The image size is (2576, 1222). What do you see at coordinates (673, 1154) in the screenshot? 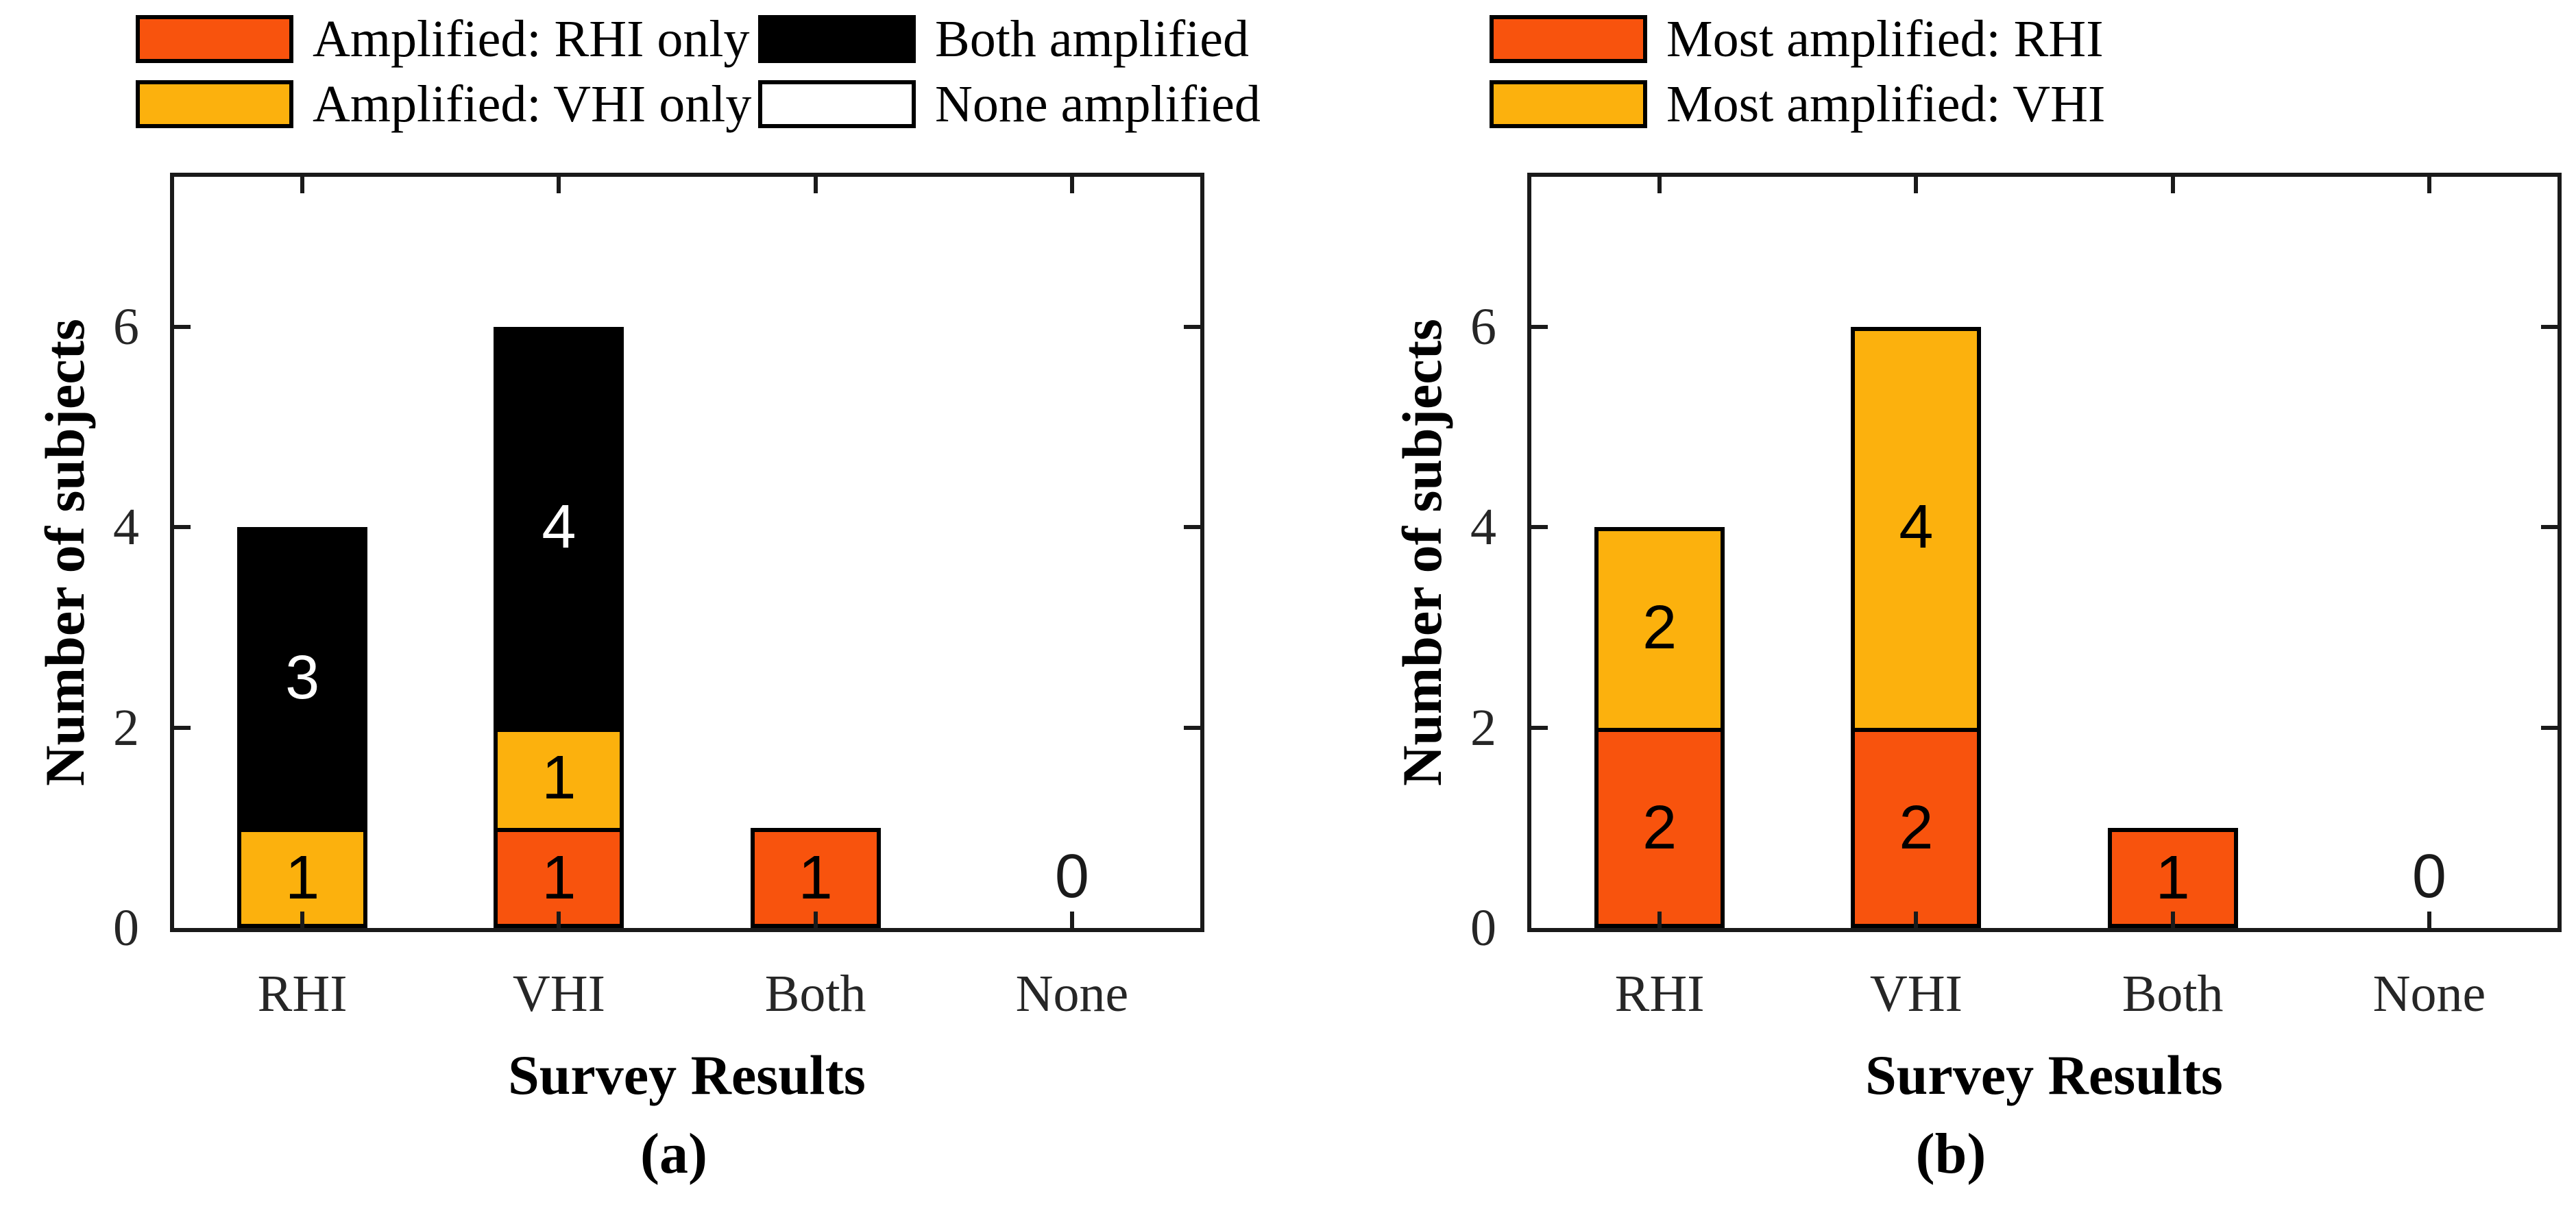
I see `subfigure-caption-a: (a)` at bounding box center [673, 1154].